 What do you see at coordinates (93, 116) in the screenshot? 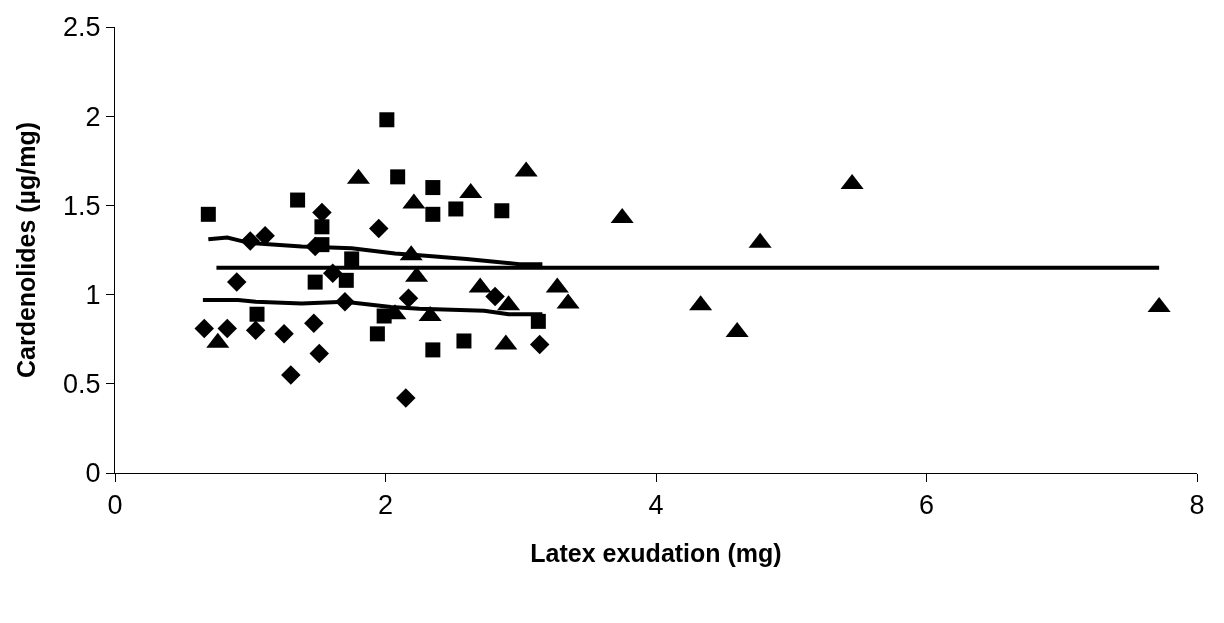
I see `y-tick-label: 2` at bounding box center [93, 116].